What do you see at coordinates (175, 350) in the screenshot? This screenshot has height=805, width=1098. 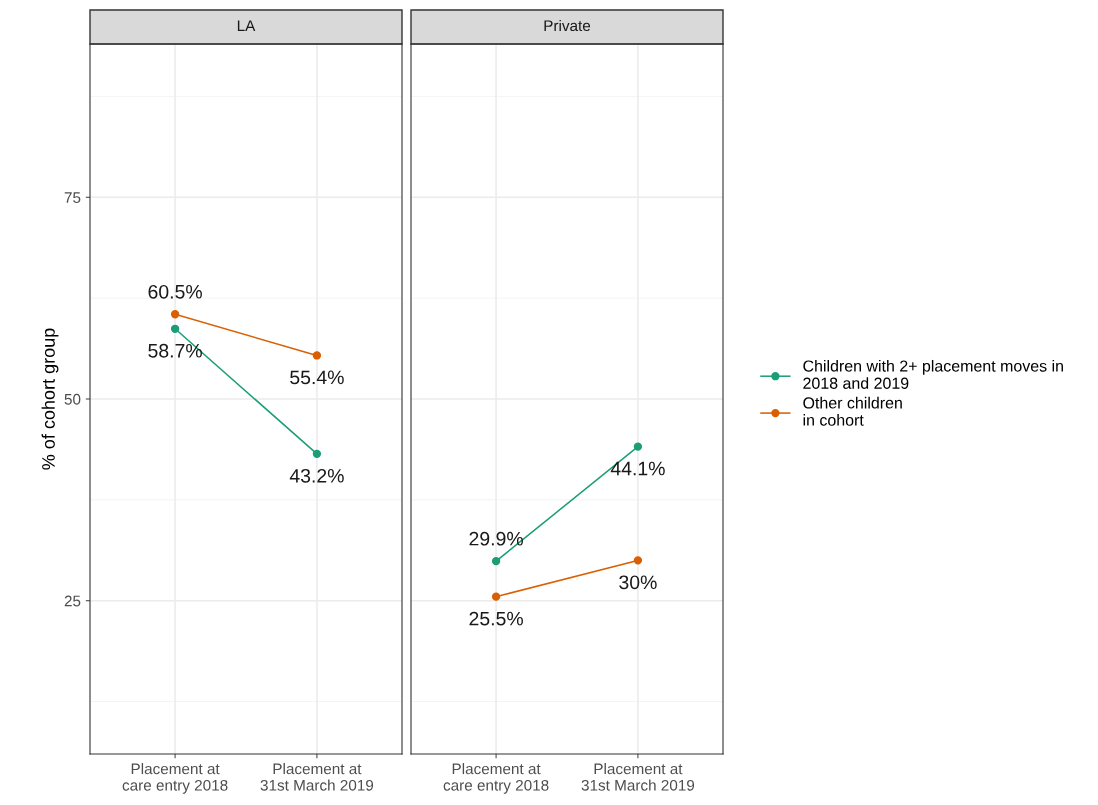 I see `data-label: 58.7%` at bounding box center [175, 350].